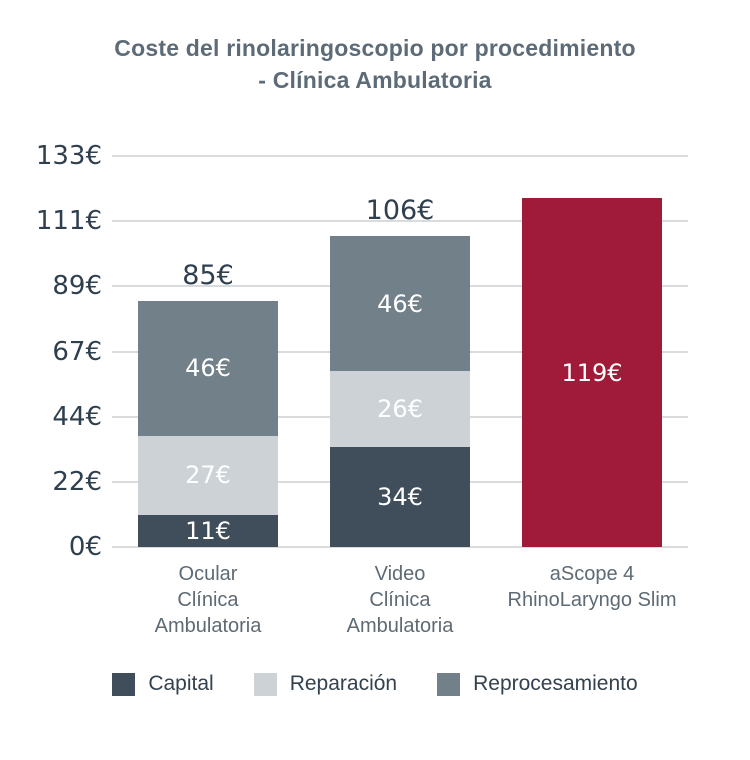  I want to click on bar-segment: 27€, so click(208, 475).